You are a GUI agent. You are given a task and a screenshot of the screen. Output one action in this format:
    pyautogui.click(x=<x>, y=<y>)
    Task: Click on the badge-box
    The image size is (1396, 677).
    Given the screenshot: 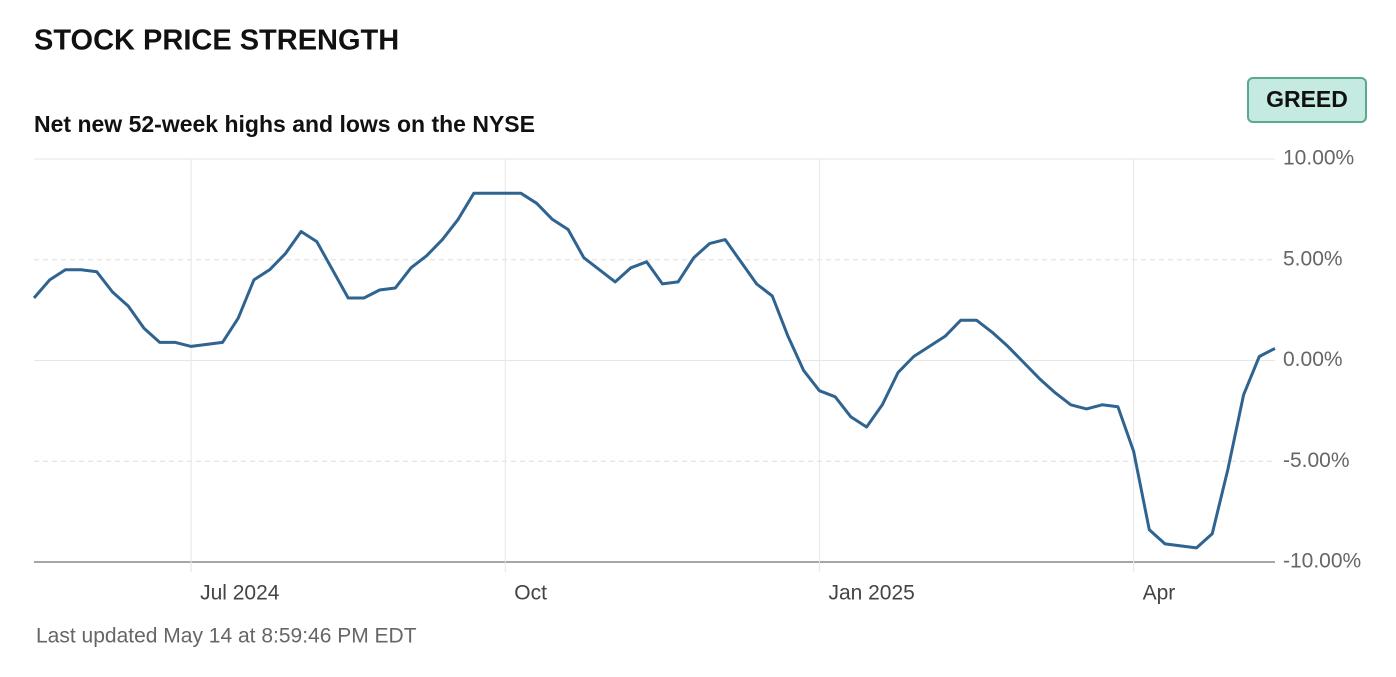 What is the action you would take?
    pyautogui.click(x=1307, y=100)
    